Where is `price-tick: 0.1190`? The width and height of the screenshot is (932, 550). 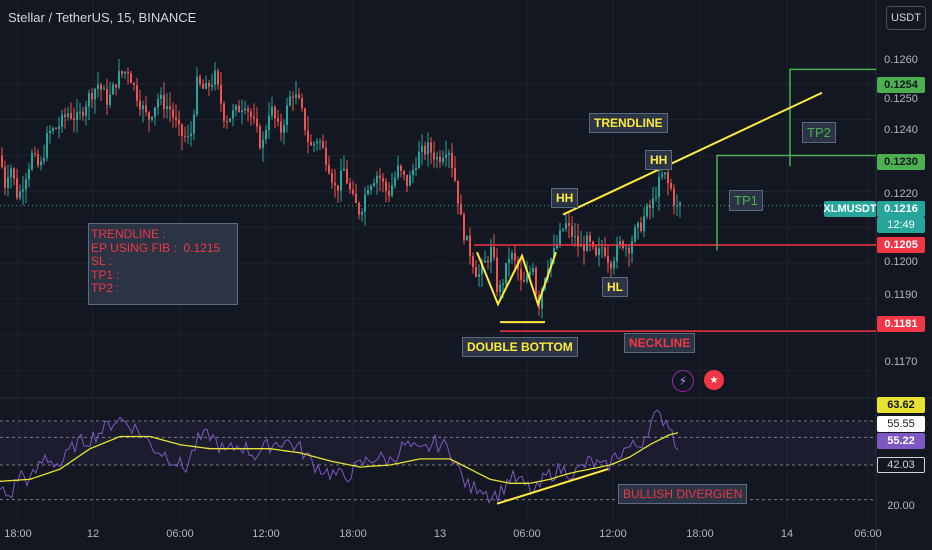 price-tick: 0.1190 is located at coordinates (901, 295).